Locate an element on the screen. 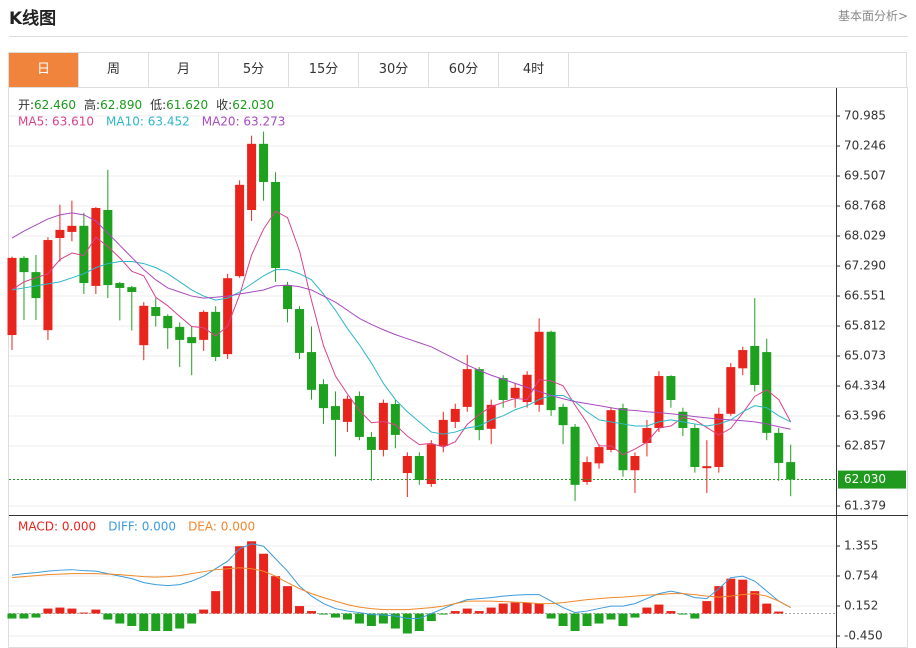 This screenshot has width=916, height=648. y-tick-label: 70.246 is located at coordinates (865, 146).